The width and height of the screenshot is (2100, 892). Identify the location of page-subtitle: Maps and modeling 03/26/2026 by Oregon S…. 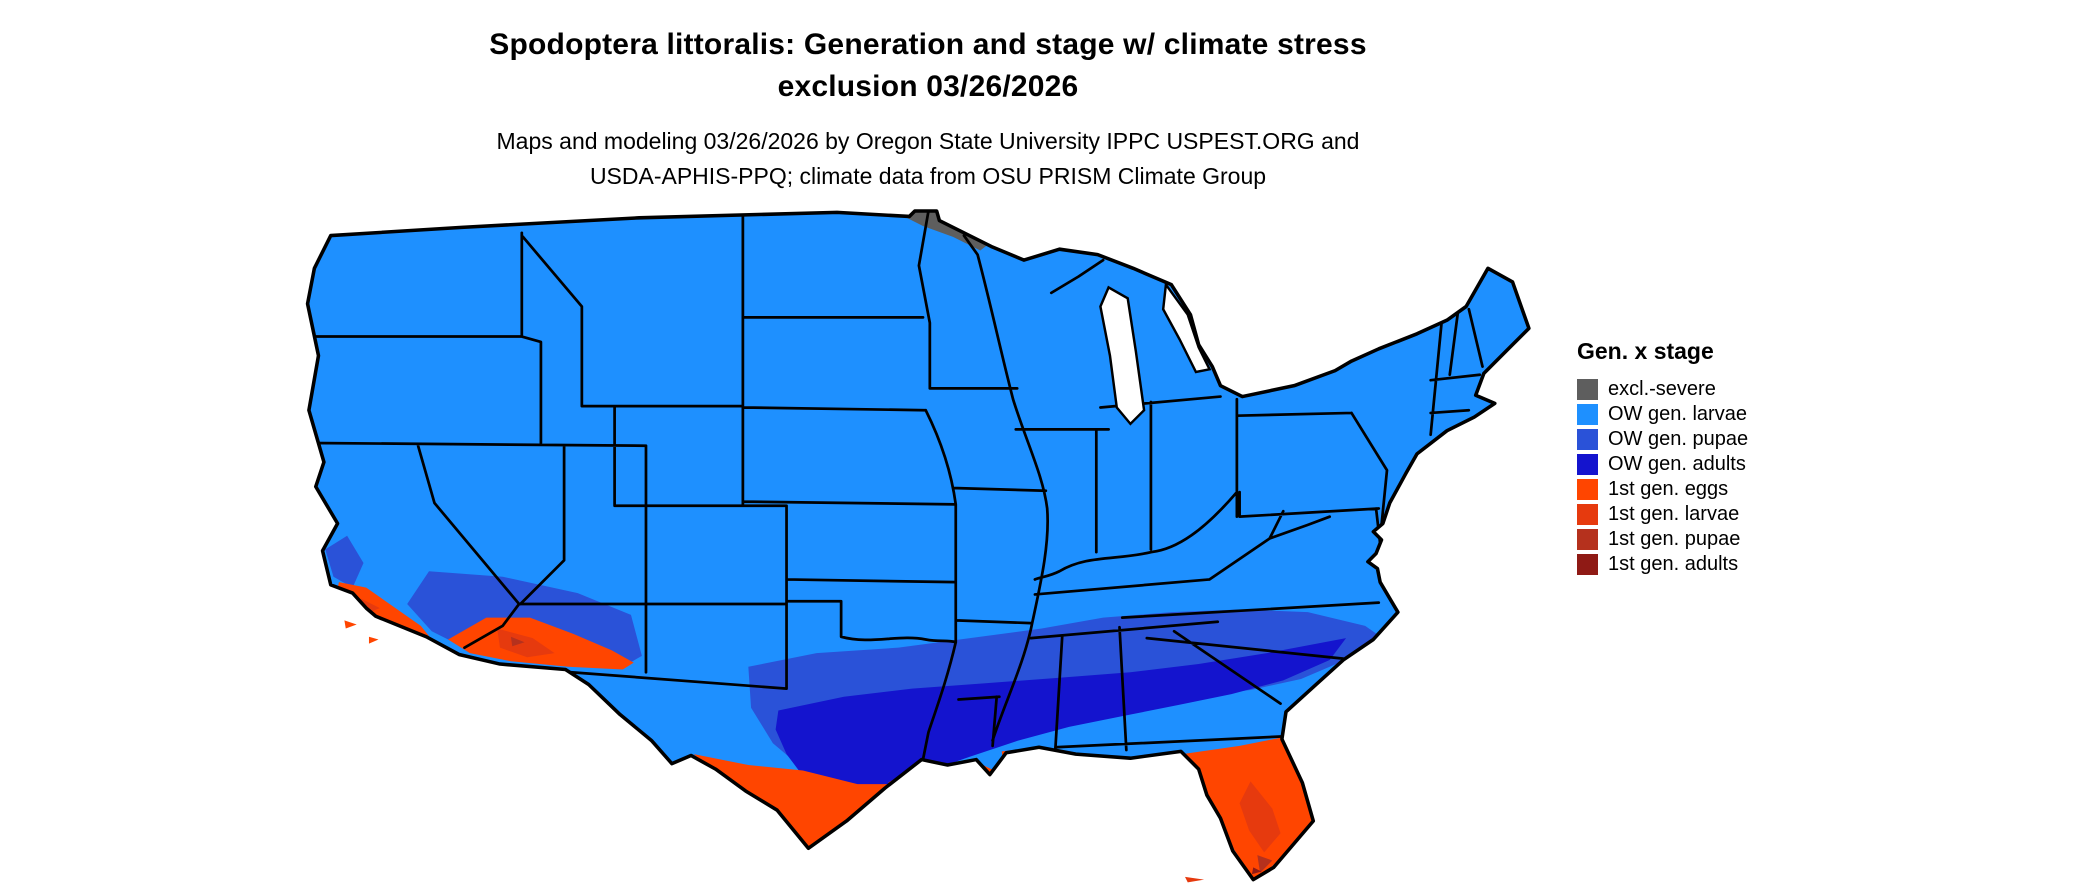
(928, 158).